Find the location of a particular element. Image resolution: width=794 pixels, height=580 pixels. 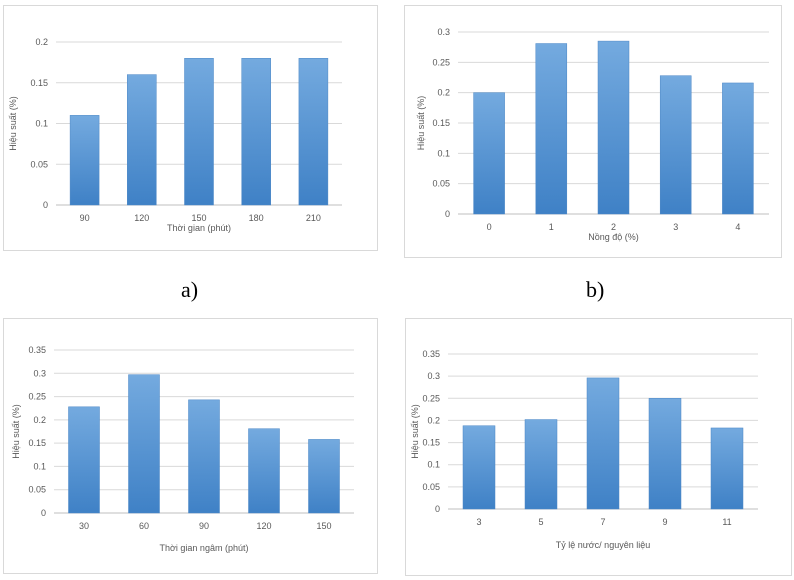

x-tick-label: 180 is located at coordinates (256, 218).